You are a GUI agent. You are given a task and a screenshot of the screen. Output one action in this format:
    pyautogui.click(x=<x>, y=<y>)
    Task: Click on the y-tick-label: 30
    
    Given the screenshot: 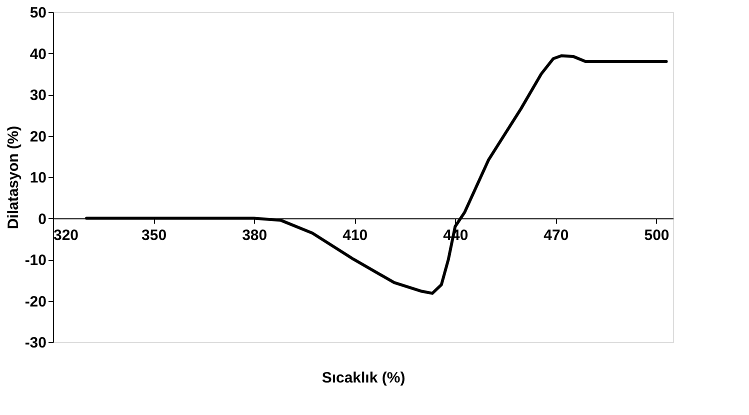 What is the action you would take?
    pyautogui.click(x=38, y=95)
    